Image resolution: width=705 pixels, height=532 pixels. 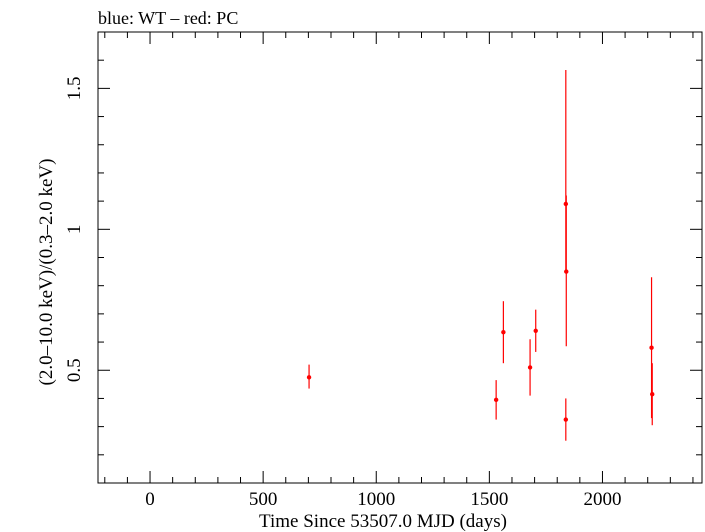 I want to click on x-tick-label: 500, so click(x=263, y=499).